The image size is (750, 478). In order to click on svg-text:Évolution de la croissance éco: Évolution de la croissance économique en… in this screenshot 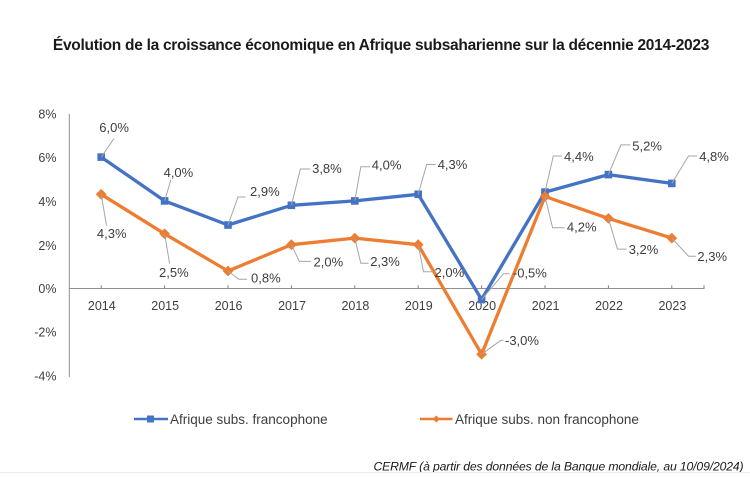, I will do `click(381, 45)`.